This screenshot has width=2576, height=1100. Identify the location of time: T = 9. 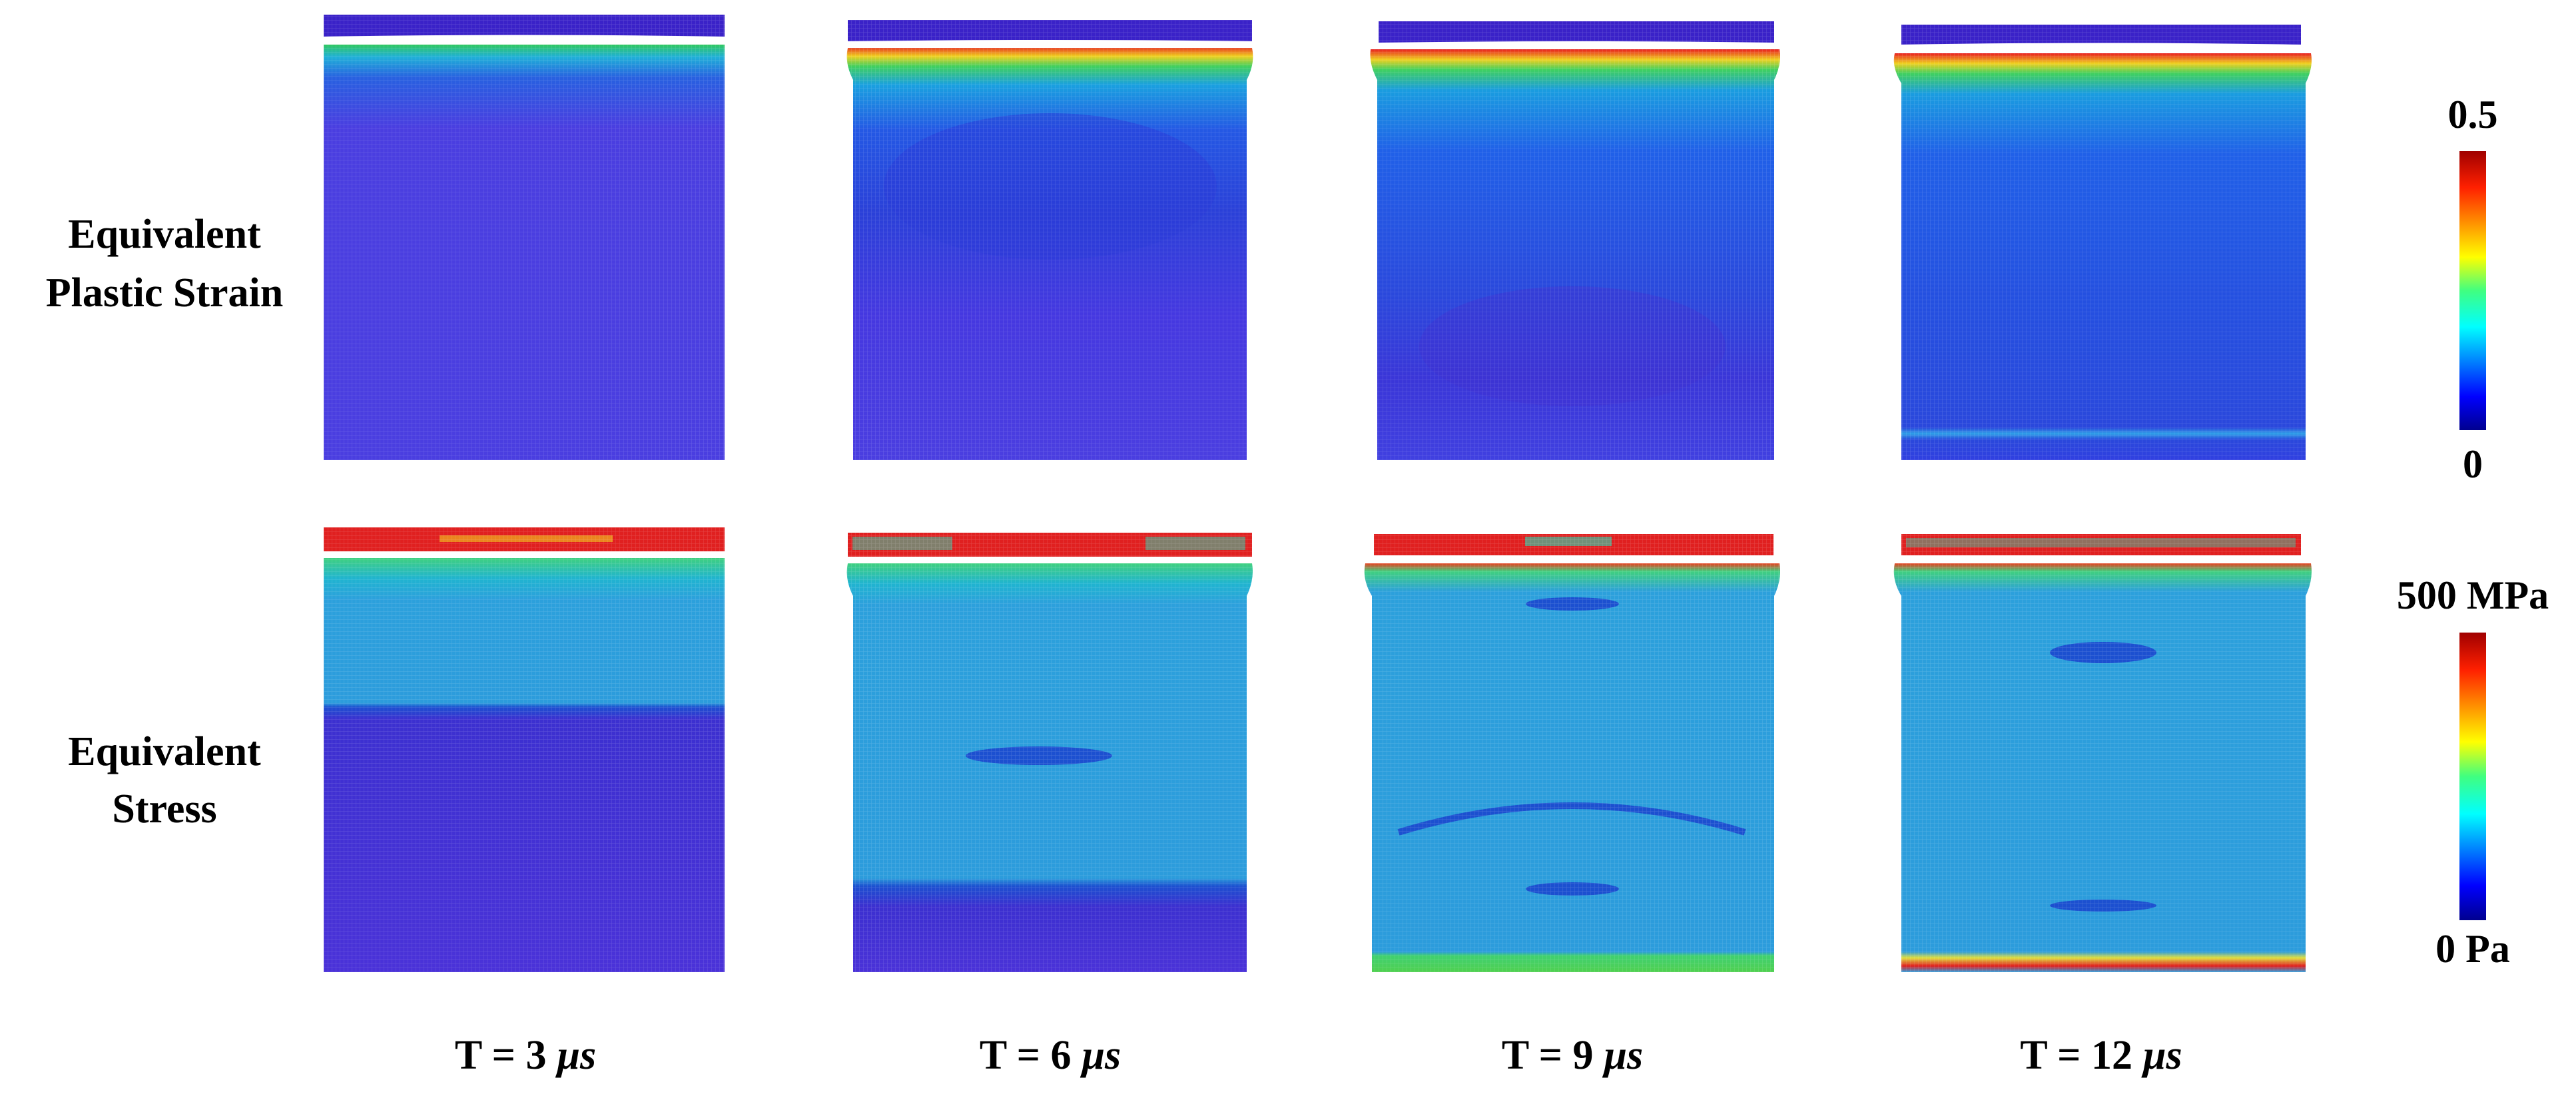
(1548, 1055).